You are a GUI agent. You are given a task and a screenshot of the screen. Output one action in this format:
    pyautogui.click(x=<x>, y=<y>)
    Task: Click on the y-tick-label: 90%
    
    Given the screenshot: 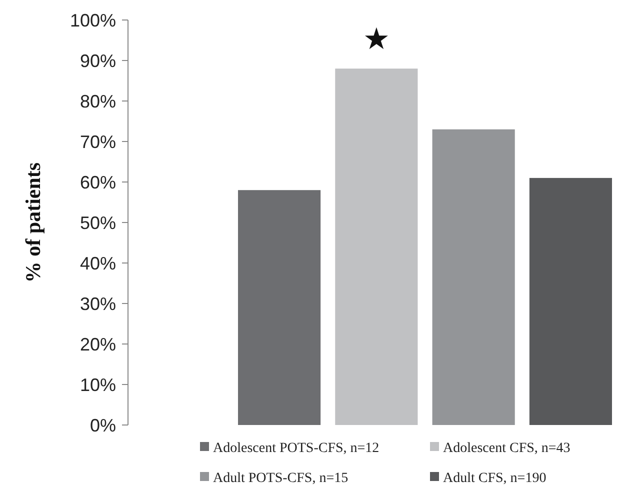 What is the action you would take?
    pyautogui.click(x=98, y=60)
    